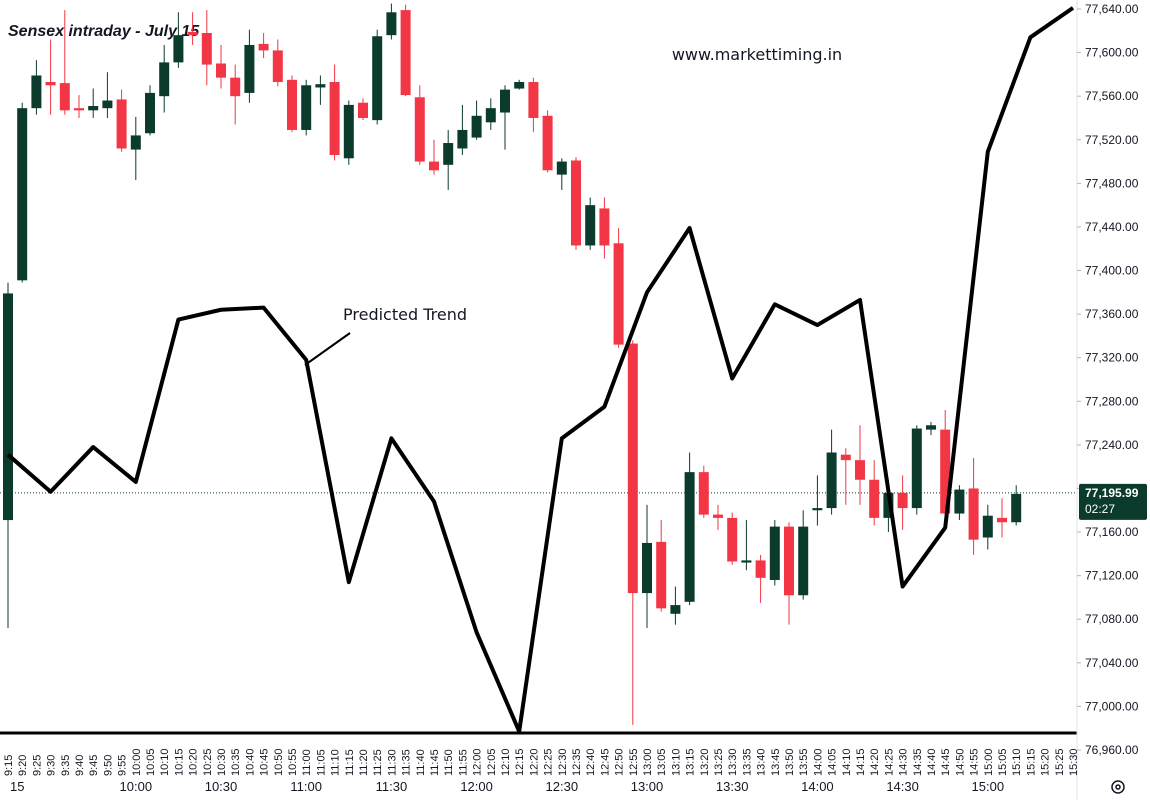 The width and height of the screenshot is (1150, 800). What do you see at coordinates (123, 765) in the screenshot?
I see `x-tick-label: 9:55` at bounding box center [123, 765].